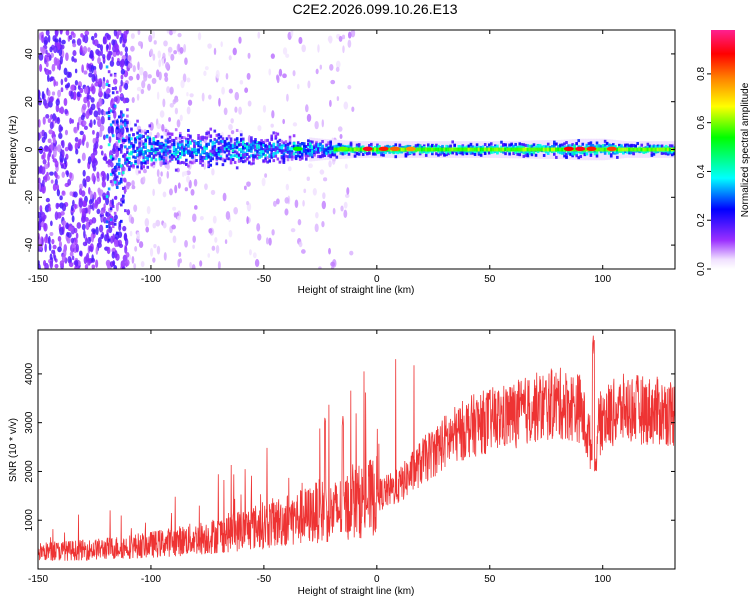  What do you see at coordinates (701, 220) in the screenshot?
I see `colorbar-tick-label: 0.2` at bounding box center [701, 220].